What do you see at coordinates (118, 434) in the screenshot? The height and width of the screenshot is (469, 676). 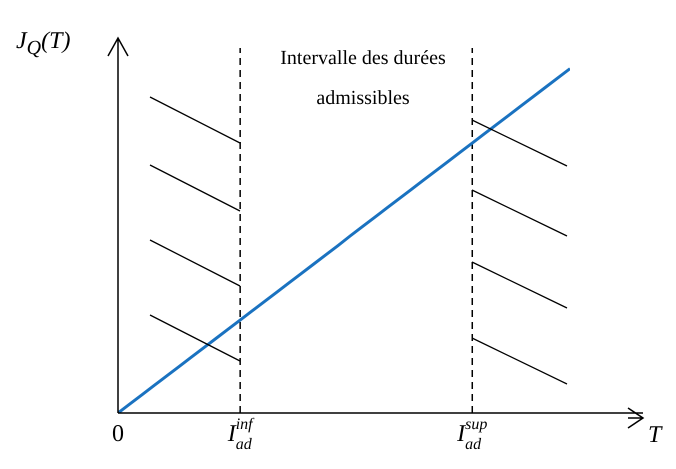 I see `x-tick-label: 0` at bounding box center [118, 434].